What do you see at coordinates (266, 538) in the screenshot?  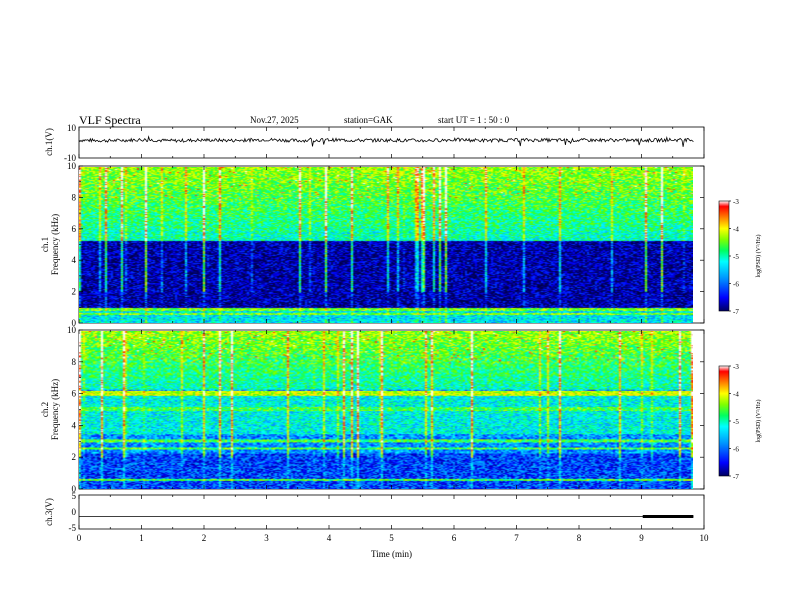 I see `xtick-label: 3` at bounding box center [266, 538].